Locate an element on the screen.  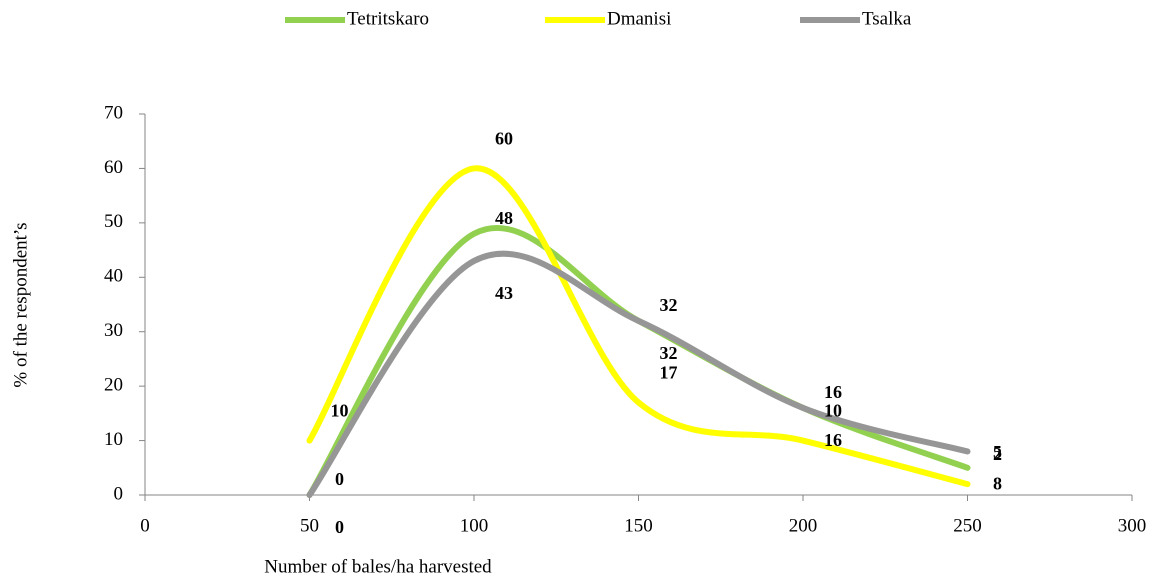
legend-label: Tsalka is located at coordinates (887, 18).